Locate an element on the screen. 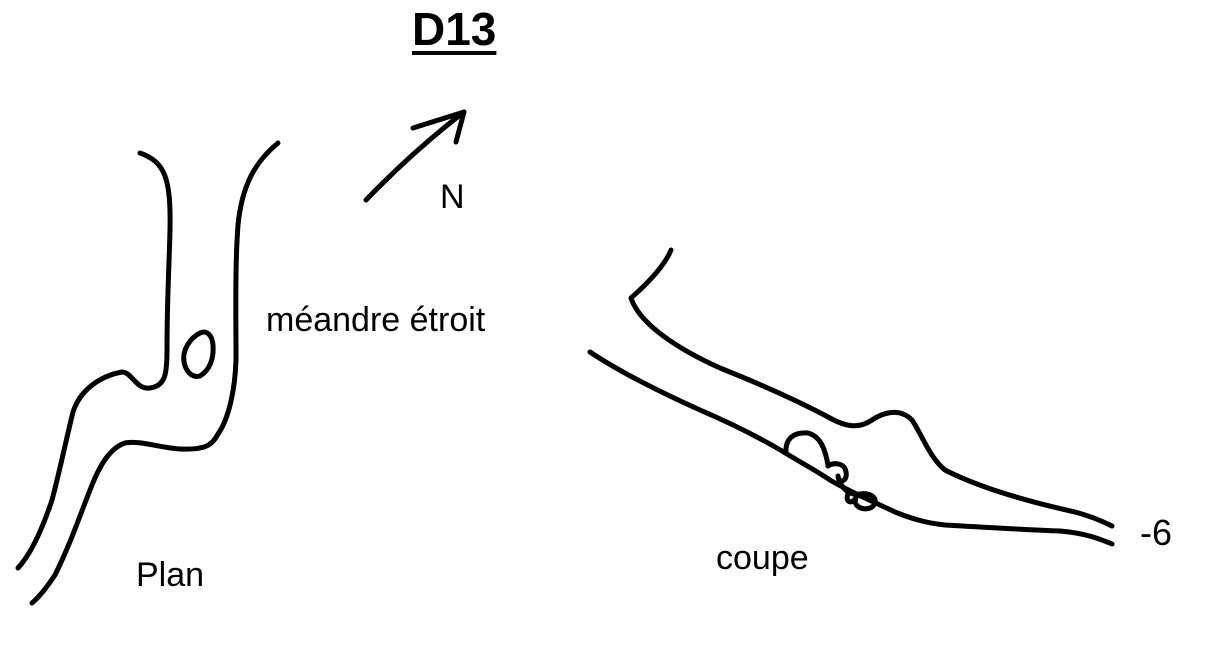  north-arrow-head is located at coordinates (438, 127).